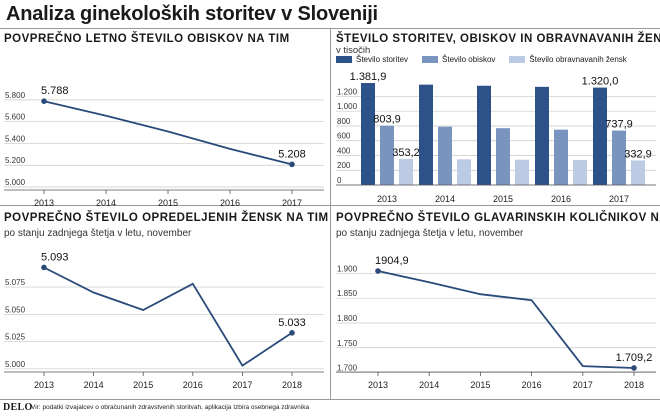 This screenshot has width=660, height=416. I want to click on y-tick-label: 5.600, so click(15, 117).